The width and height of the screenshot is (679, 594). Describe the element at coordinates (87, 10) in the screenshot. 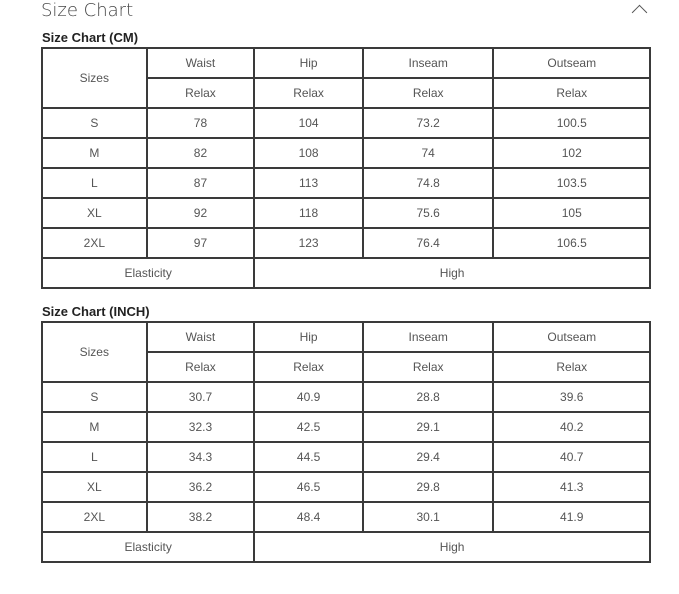

I see `section-title: Size Chart` at that location.